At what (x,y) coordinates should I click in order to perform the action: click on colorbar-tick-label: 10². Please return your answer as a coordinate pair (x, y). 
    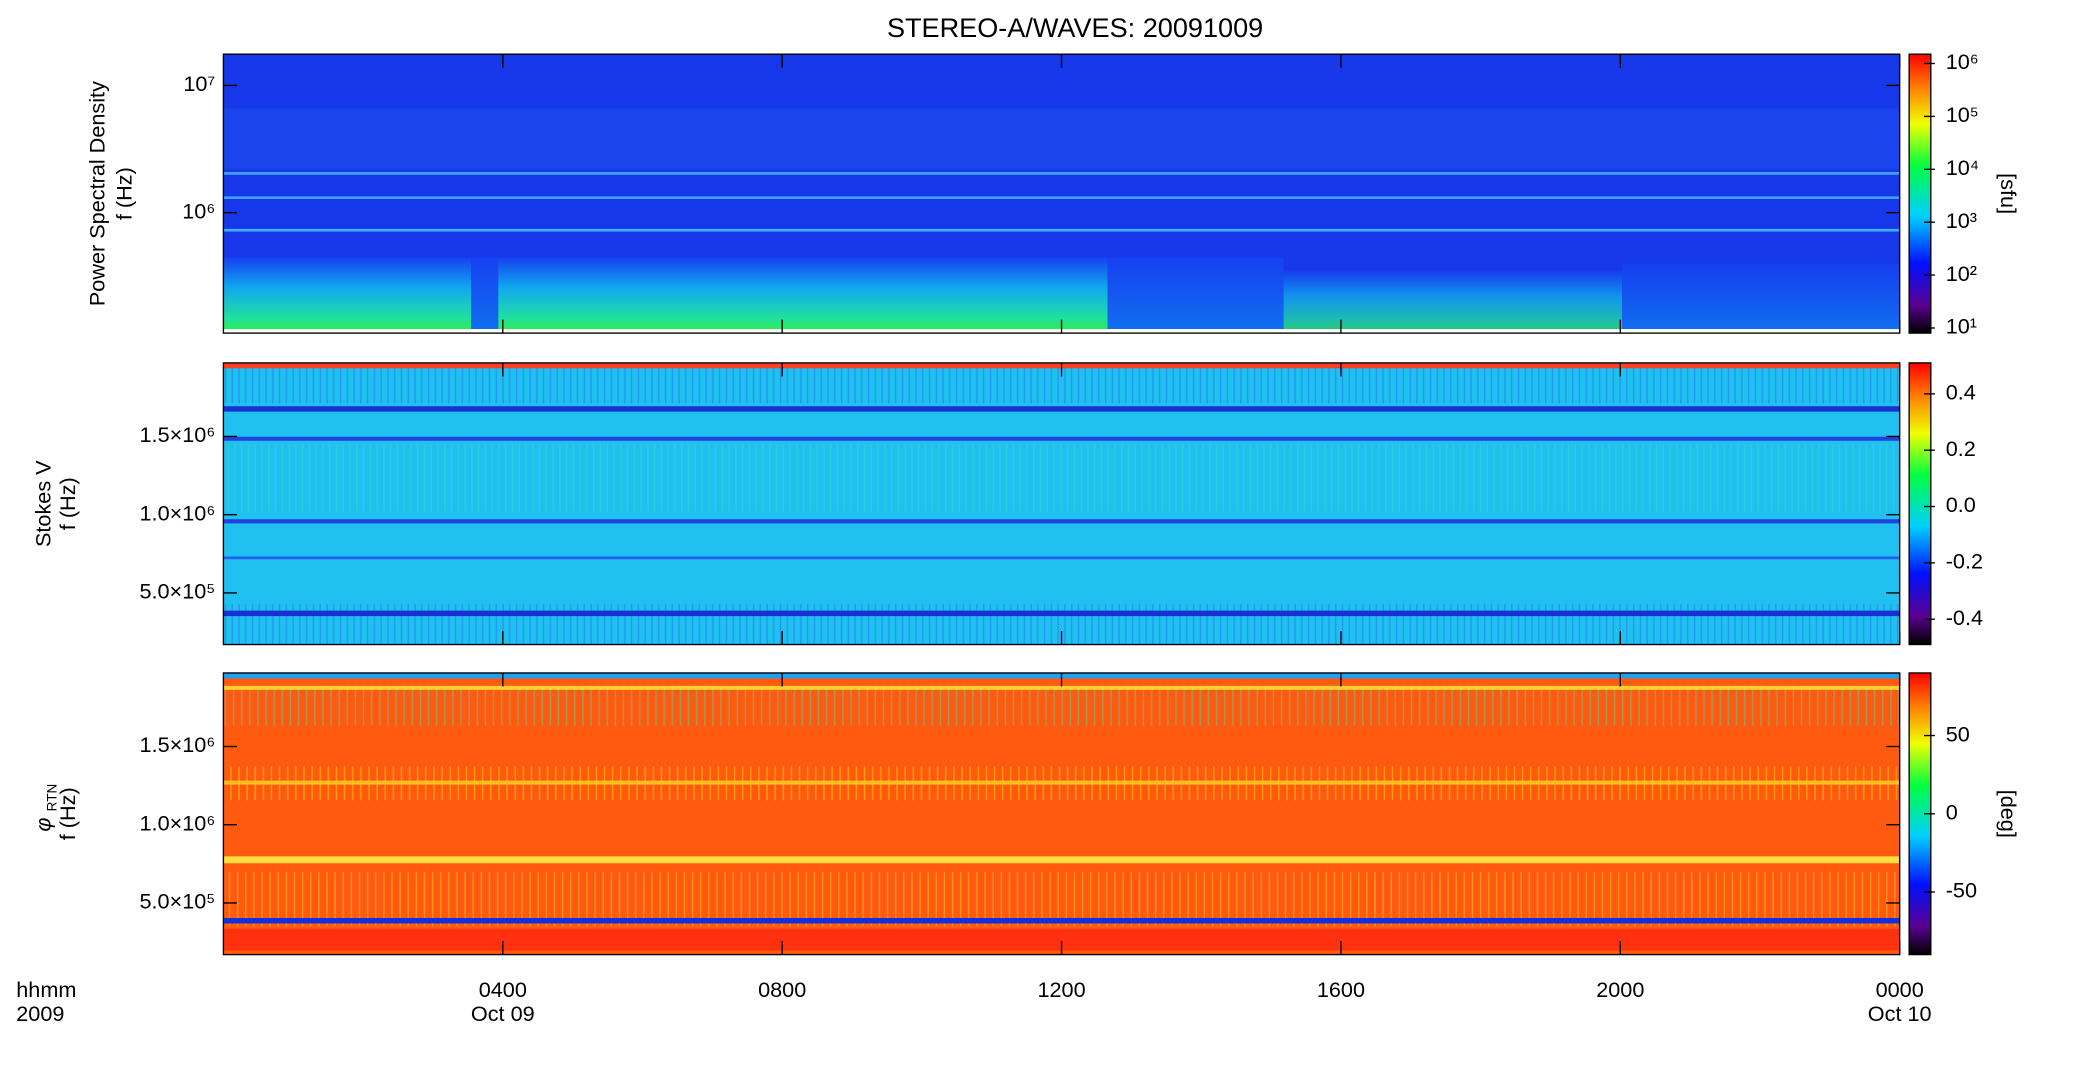
    Looking at the image, I should click on (1961, 273).